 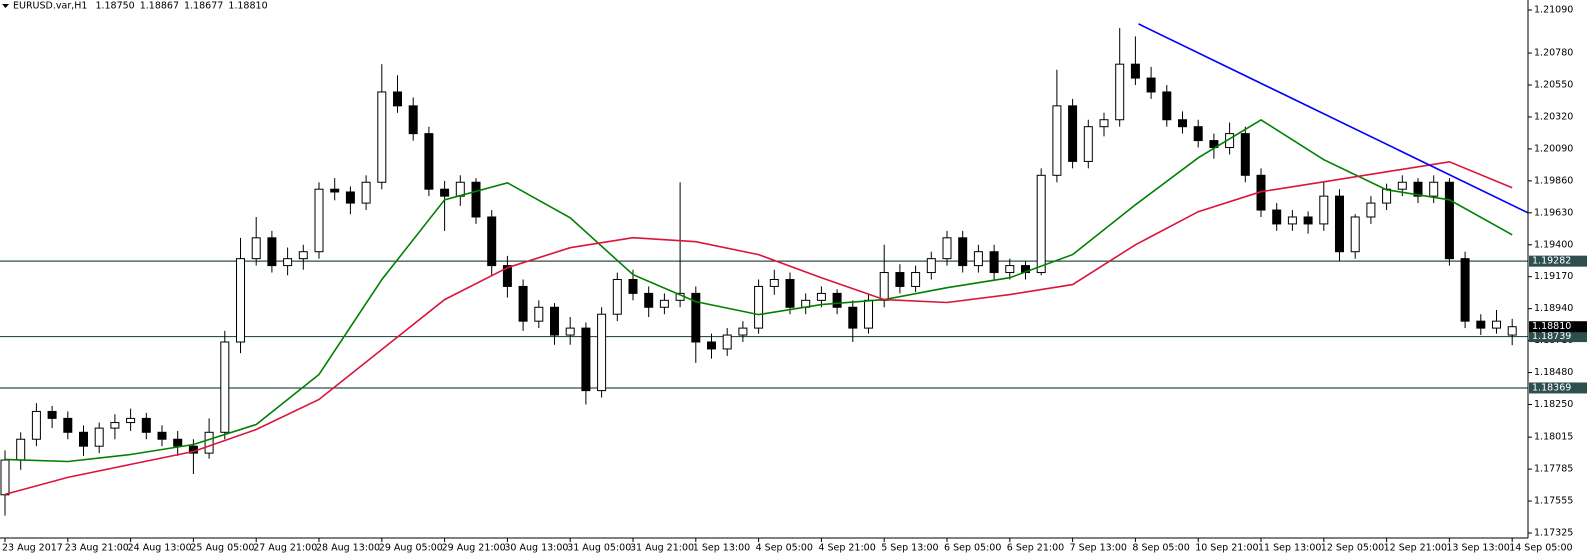 I want to click on level-label: 1.19282, so click(x=1551, y=261).